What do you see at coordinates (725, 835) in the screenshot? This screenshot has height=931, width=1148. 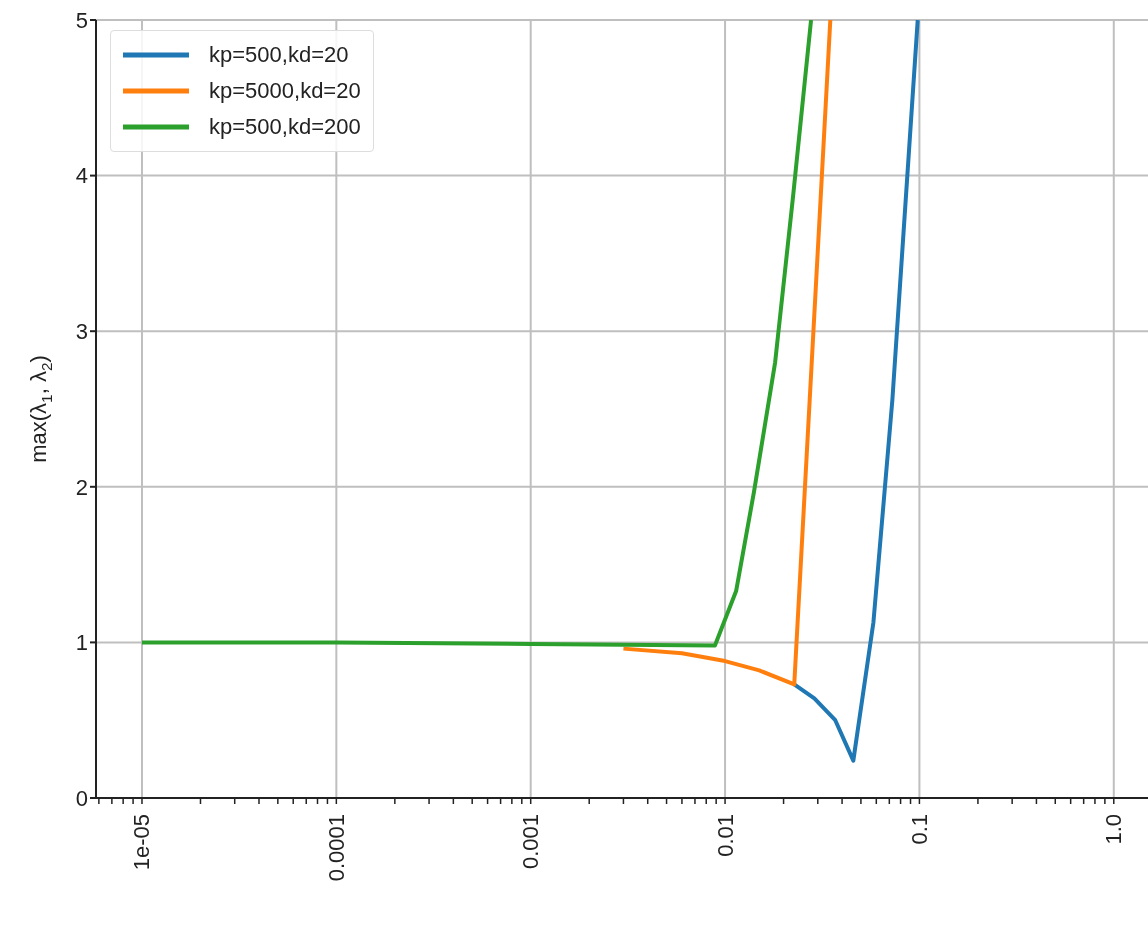 I see `x-tick-label: 0.01` at bounding box center [725, 835].